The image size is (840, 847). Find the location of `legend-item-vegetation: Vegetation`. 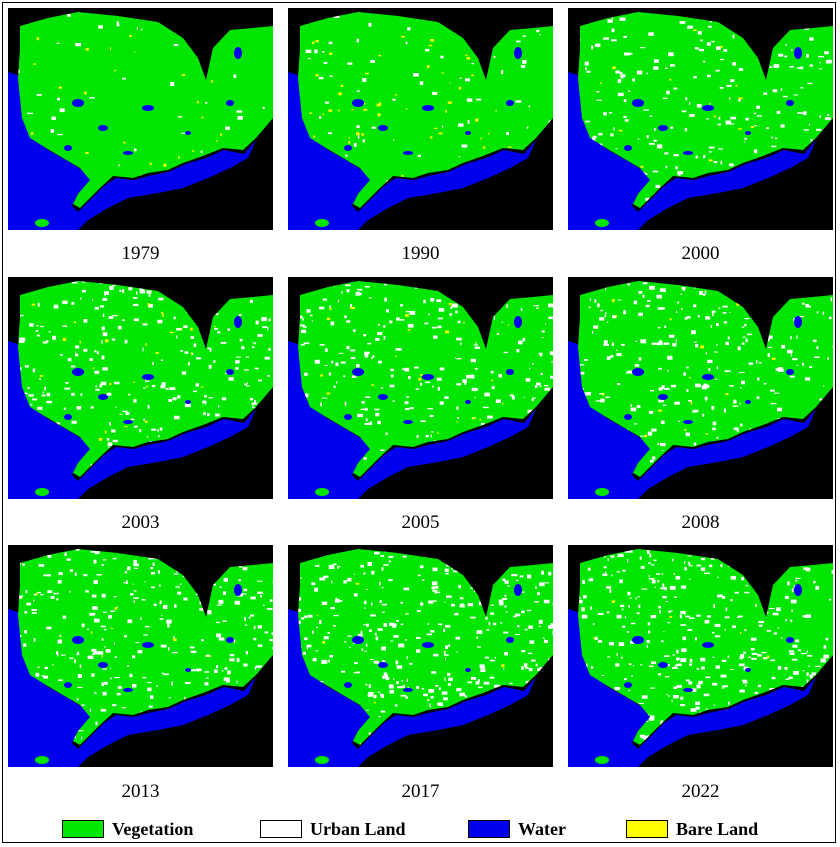

legend-item-vegetation: Vegetation is located at coordinates (127, 829).